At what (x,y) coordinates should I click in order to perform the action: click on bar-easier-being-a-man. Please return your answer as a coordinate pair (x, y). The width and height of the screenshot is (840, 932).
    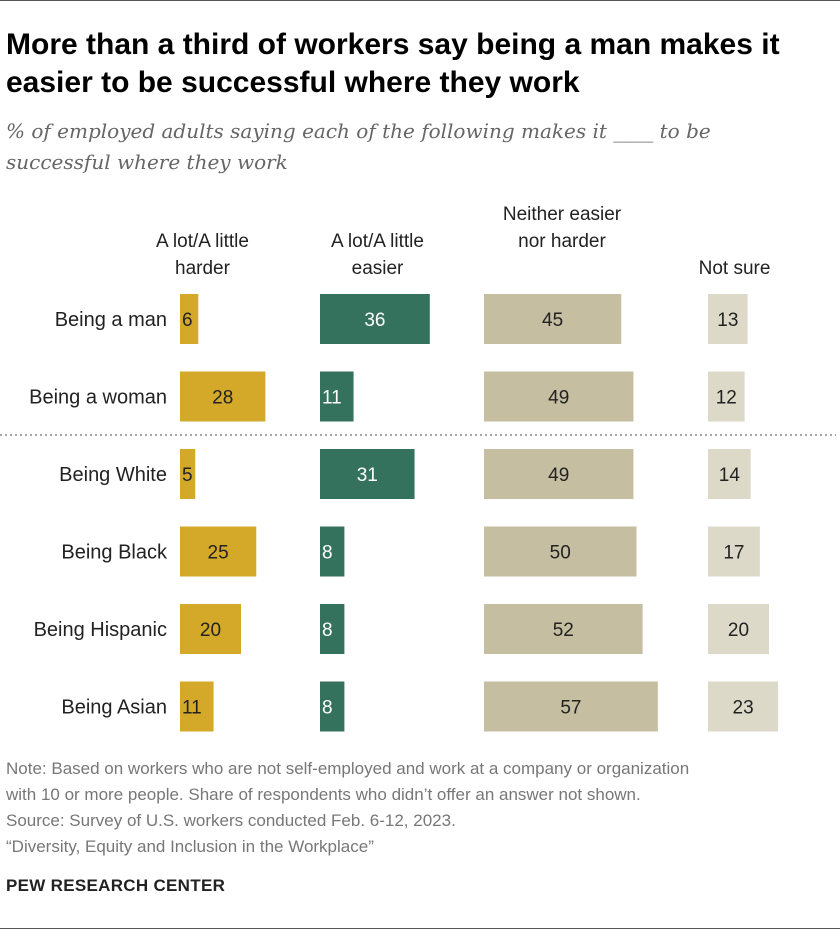
    Looking at the image, I should click on (375, 319).